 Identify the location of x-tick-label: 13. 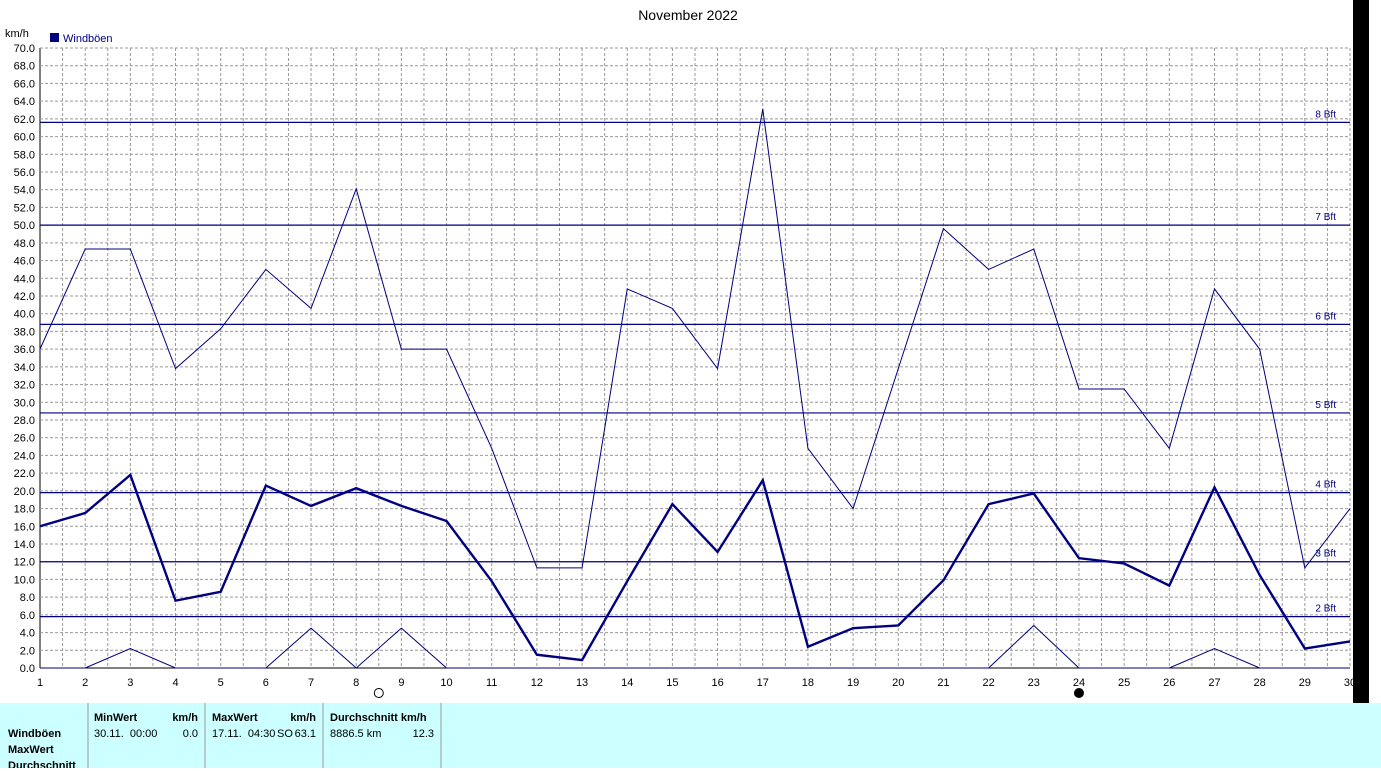
(582, 683).